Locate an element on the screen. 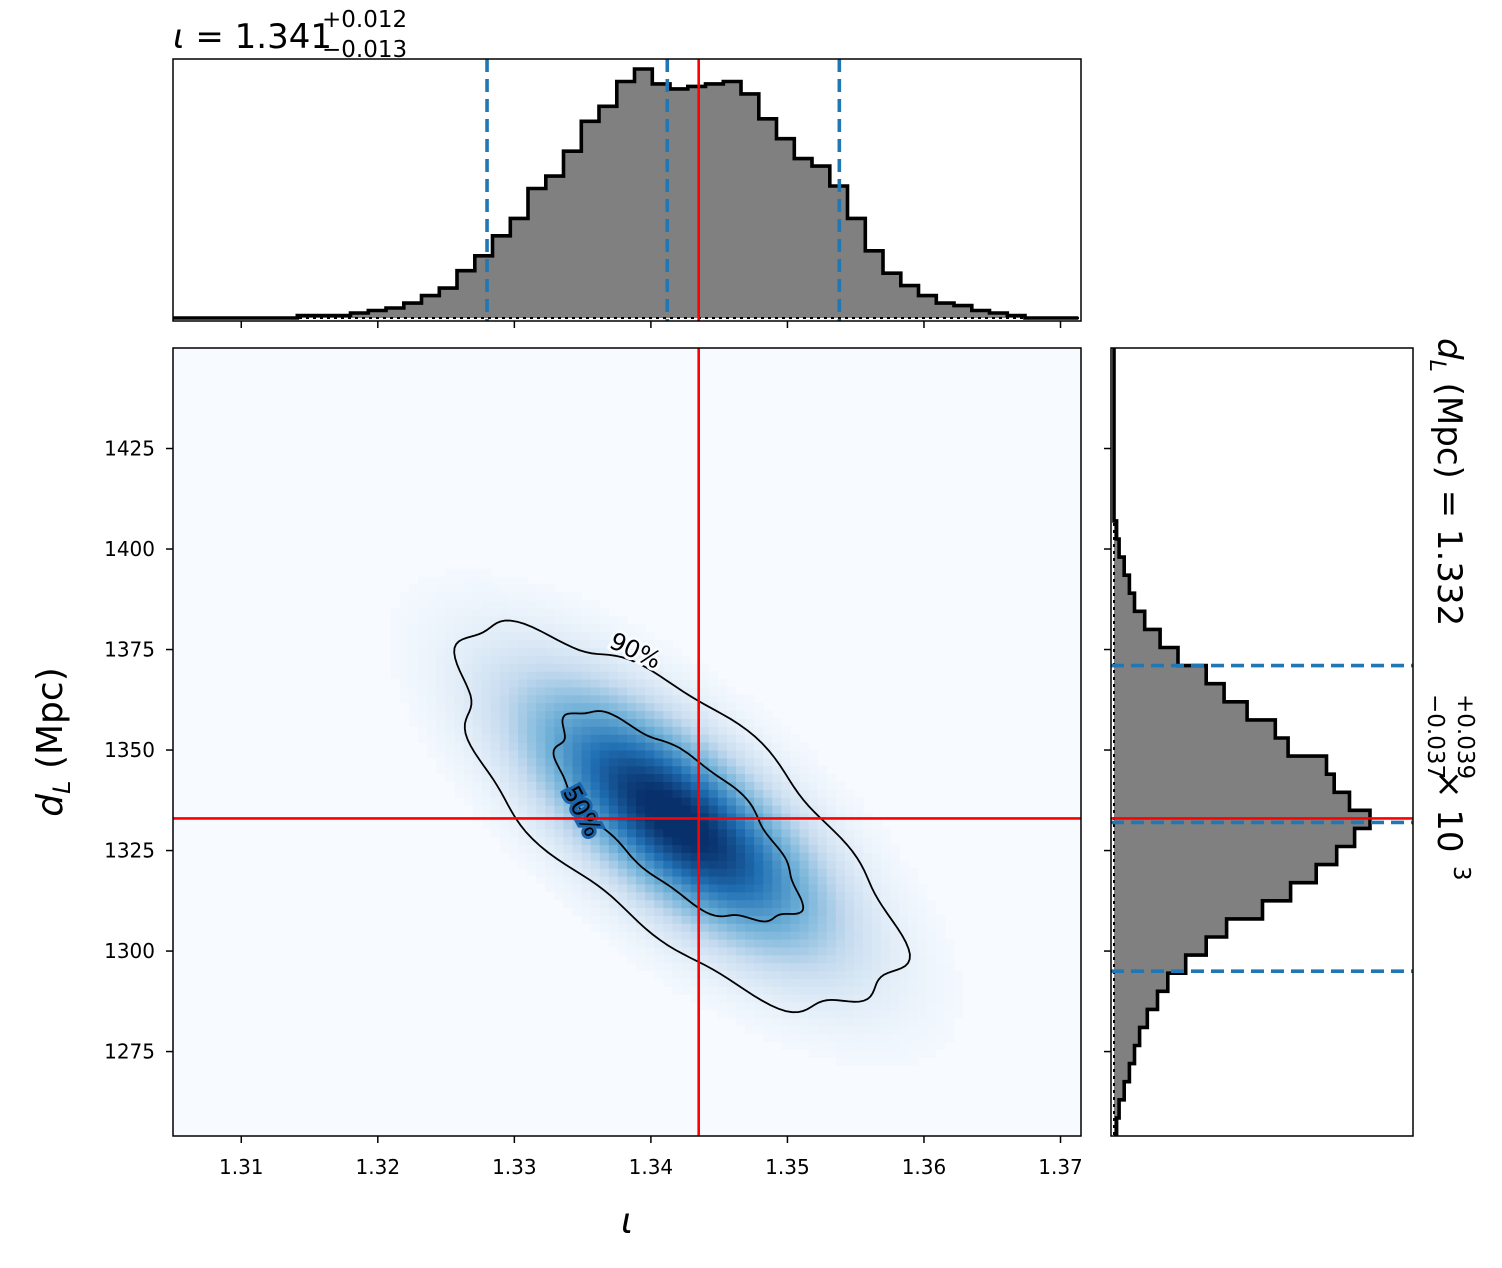 Image resolution: width=1502 pixels, height=1268 pixels. y-tick-label: 1275 is located at coordinates (129, 1052).